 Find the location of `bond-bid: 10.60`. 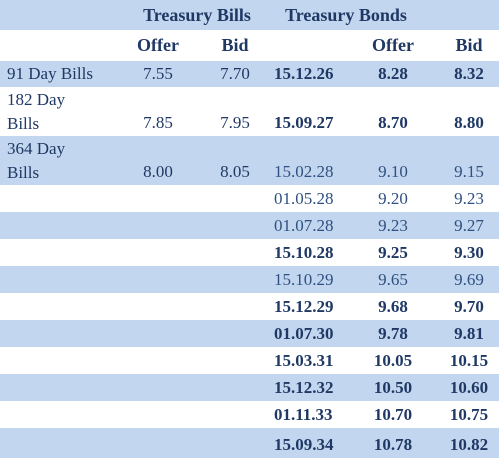

bond-bid: 10.60 is located at coordinates (469, 387).